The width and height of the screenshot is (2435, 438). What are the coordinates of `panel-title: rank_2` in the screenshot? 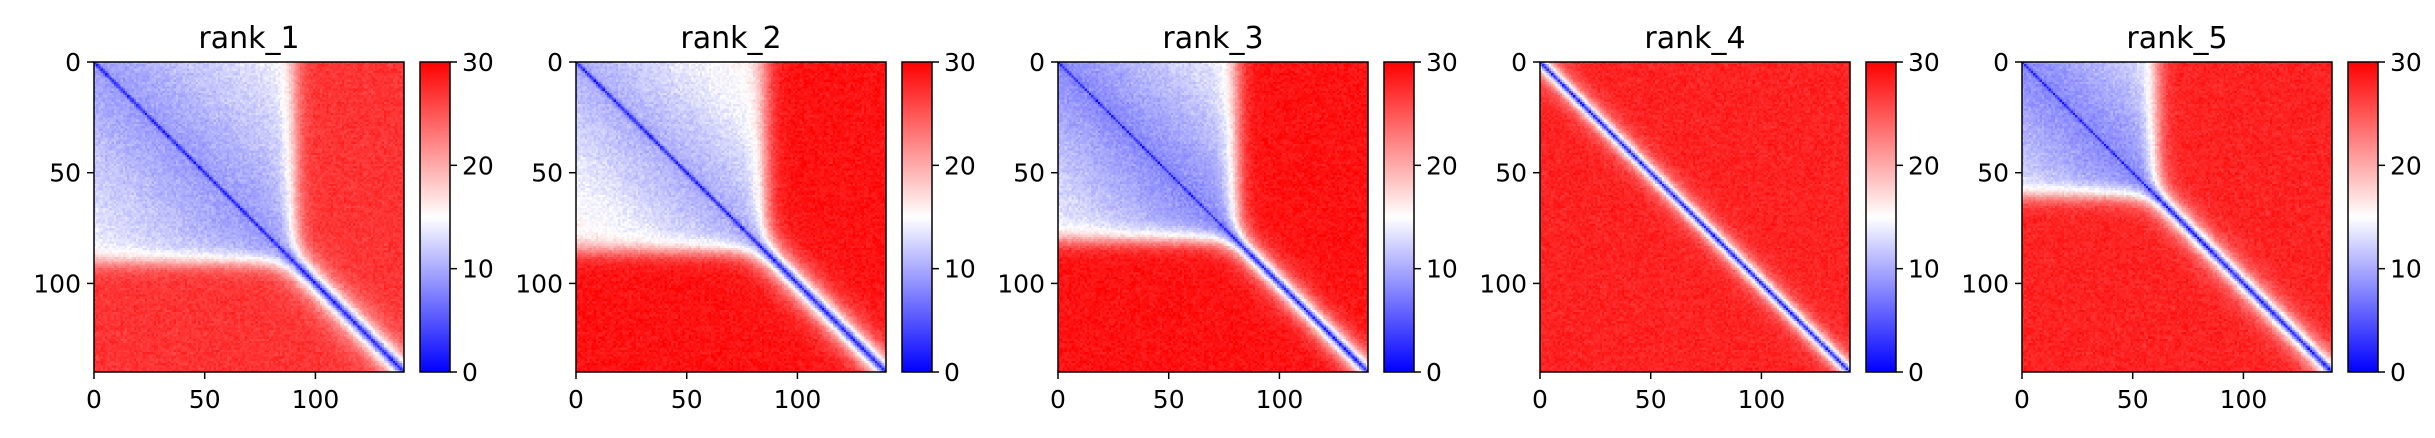 It's located at (730, 38).